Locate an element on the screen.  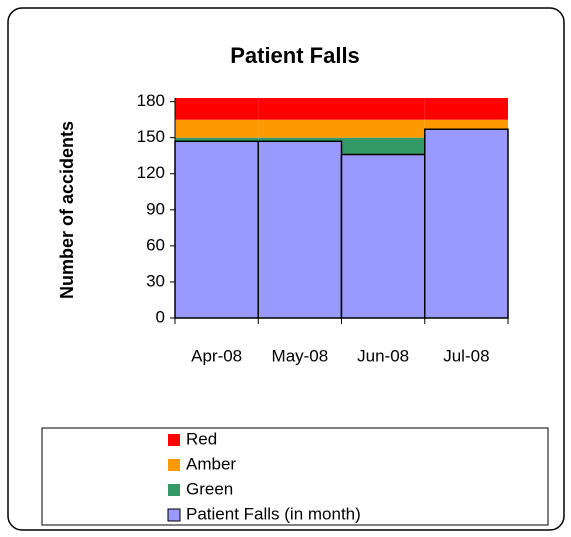
legend-label: Green is located at coordinates (209, 488).